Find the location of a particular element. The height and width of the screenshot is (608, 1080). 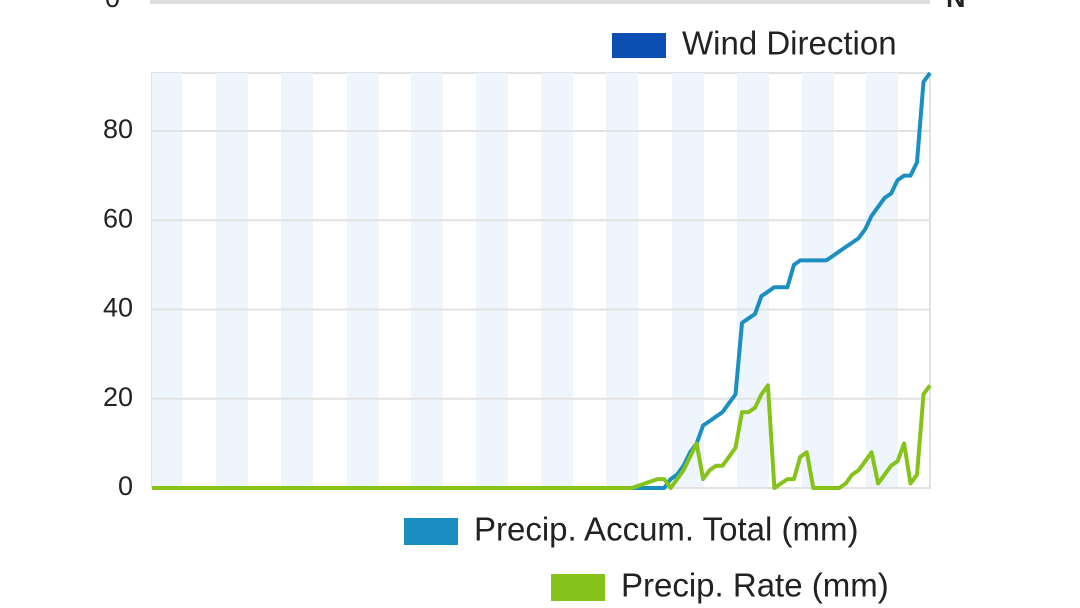

data-line is located at coordinates (542, 436).